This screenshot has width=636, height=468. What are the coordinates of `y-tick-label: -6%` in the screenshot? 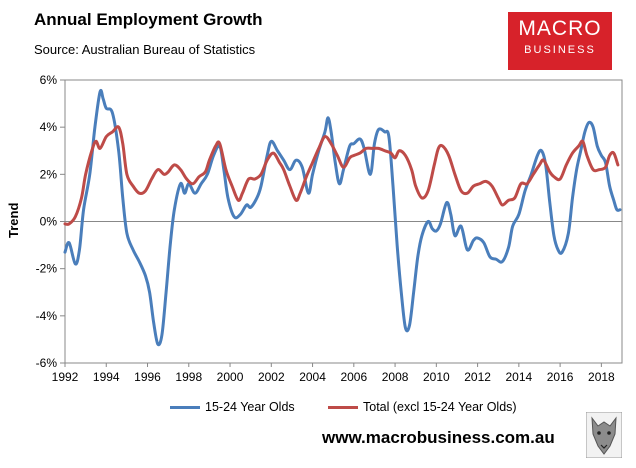 It's located at (47, 363).